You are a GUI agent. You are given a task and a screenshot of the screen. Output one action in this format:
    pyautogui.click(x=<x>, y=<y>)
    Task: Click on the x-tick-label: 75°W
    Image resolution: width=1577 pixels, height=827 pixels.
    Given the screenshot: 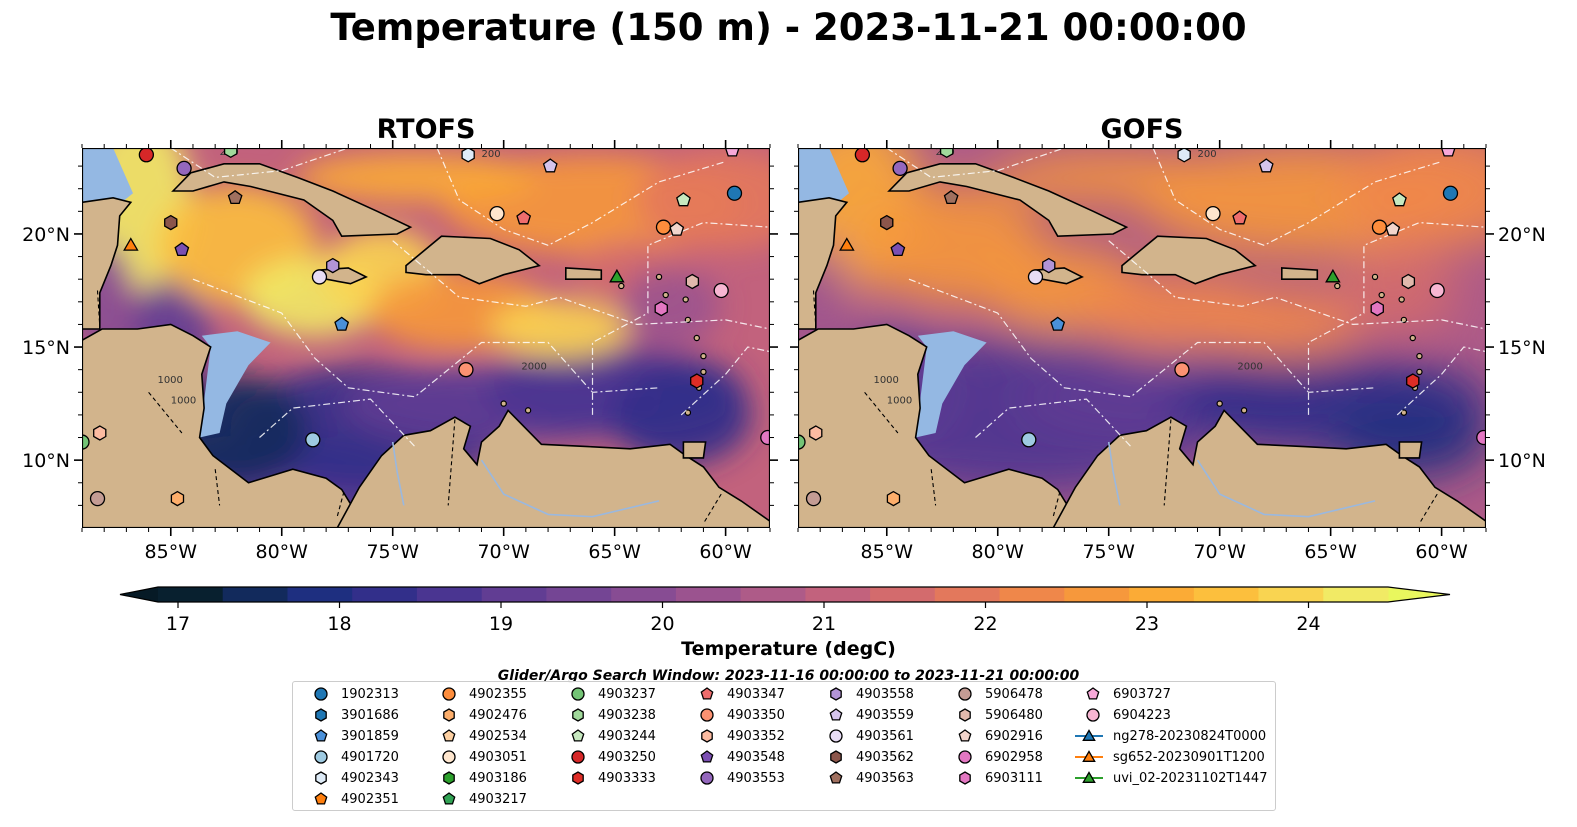 What is the action you would take?
    pyautogui.click(x=392, y=552)
    